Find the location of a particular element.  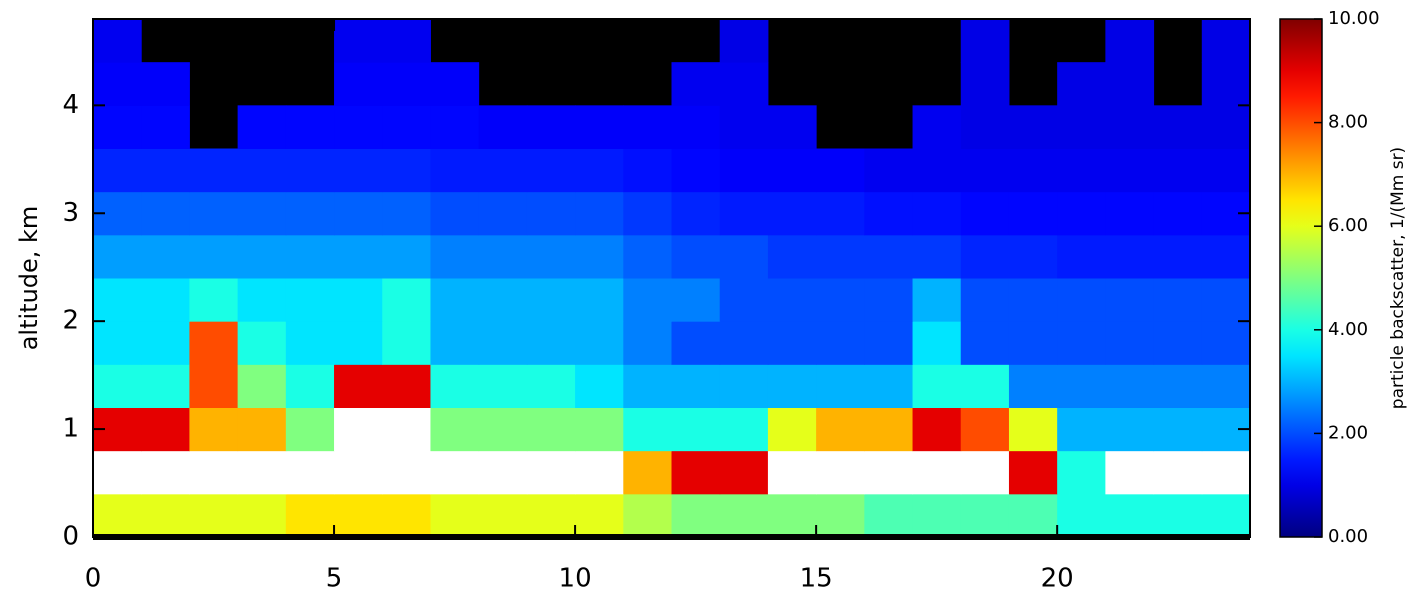

x-tick-label: 10 is located at coordinates (575, 579).